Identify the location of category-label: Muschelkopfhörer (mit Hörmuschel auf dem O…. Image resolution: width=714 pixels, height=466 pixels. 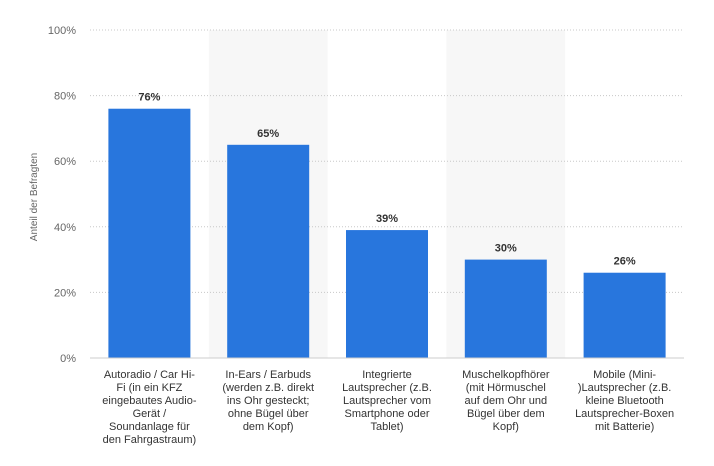
(506, 401).